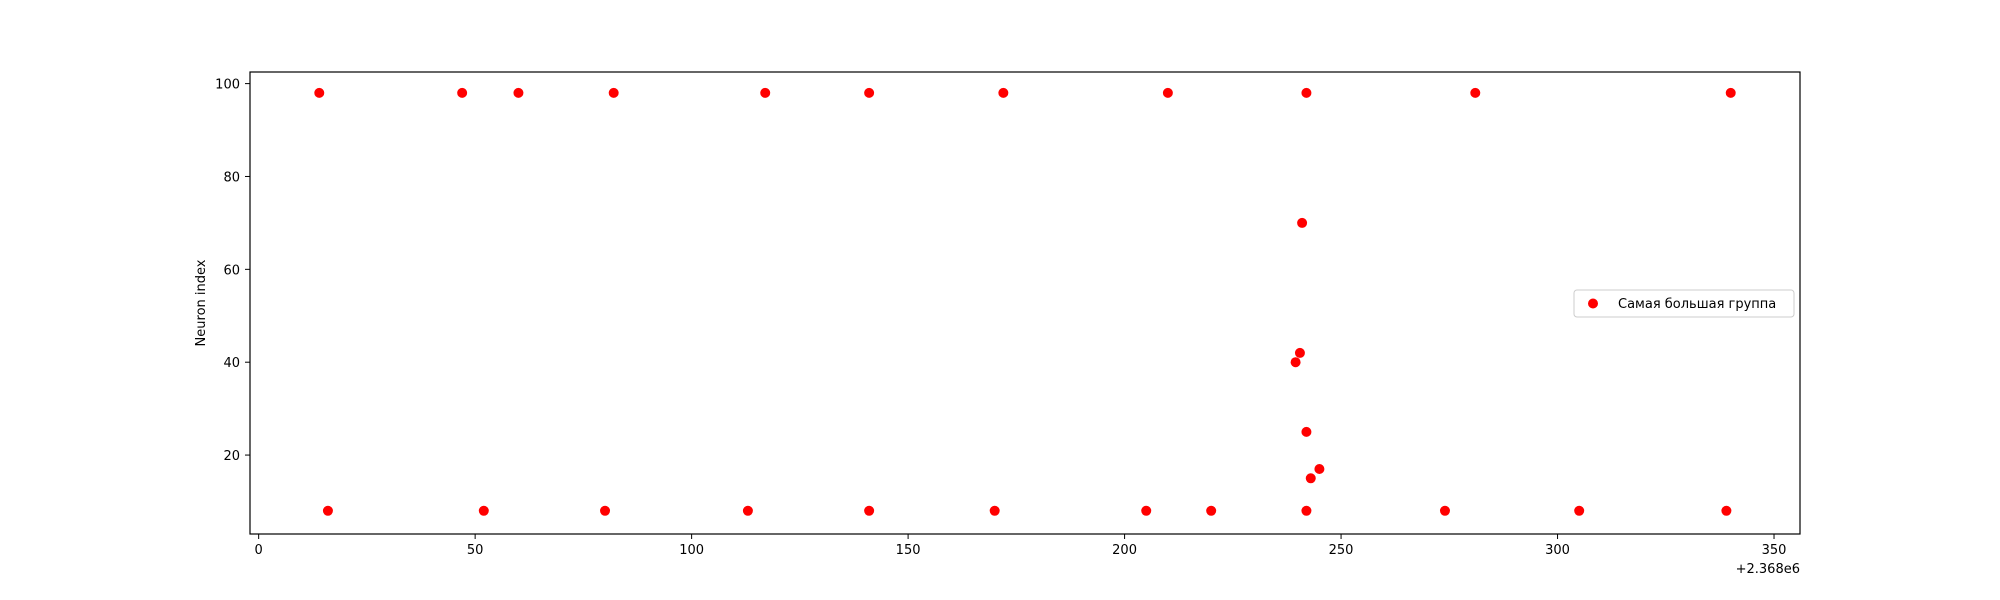  What do you see at coordinates (1593, 303) in the screenshot?
I see `legend-marker` at bounding box center [1593, 303].